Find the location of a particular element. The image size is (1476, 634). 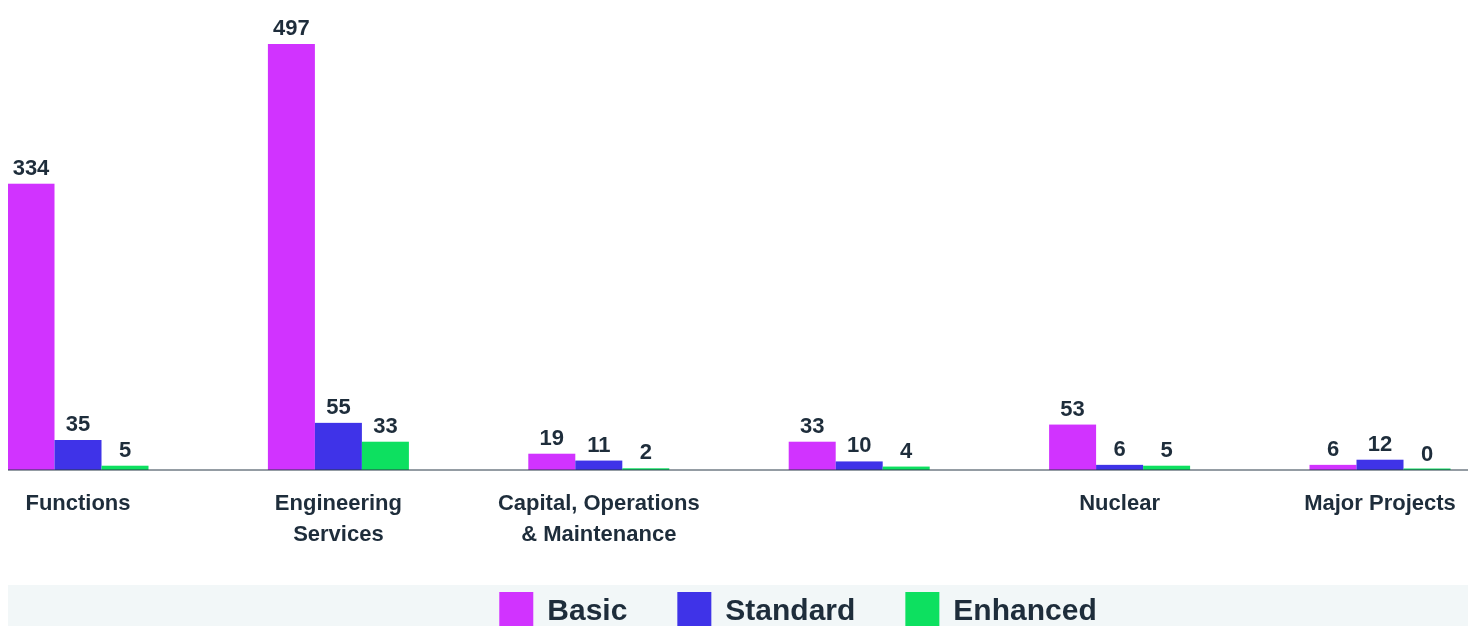

x-tick-label: Major Projects is located at coordinates (1380, 502).